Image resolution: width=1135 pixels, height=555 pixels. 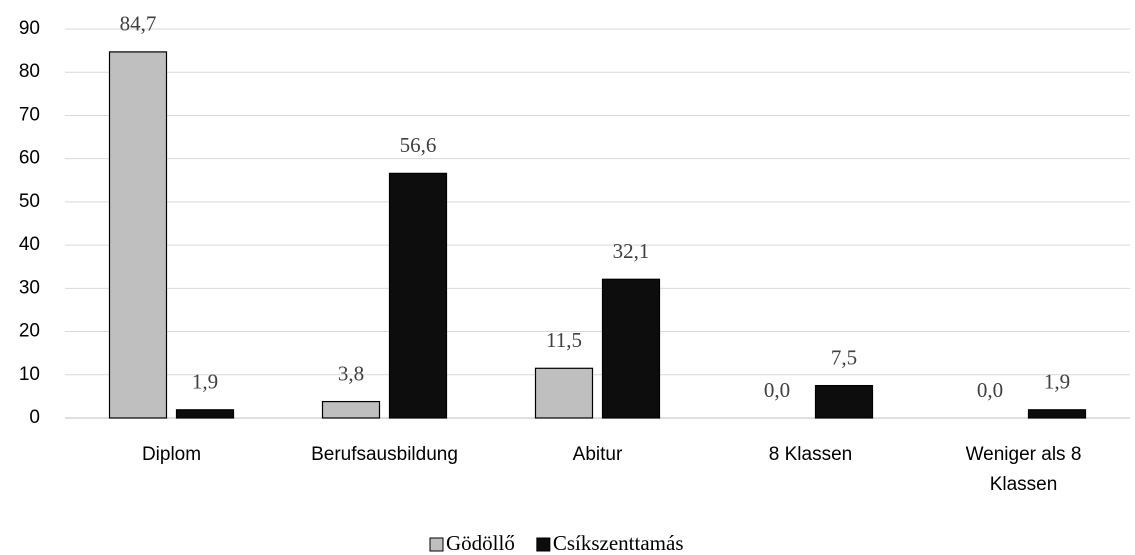 What do you see at coordinates (29, 114) in the screenshot?
I see `y-tick-label: 70` at bounding box center [29, 114].